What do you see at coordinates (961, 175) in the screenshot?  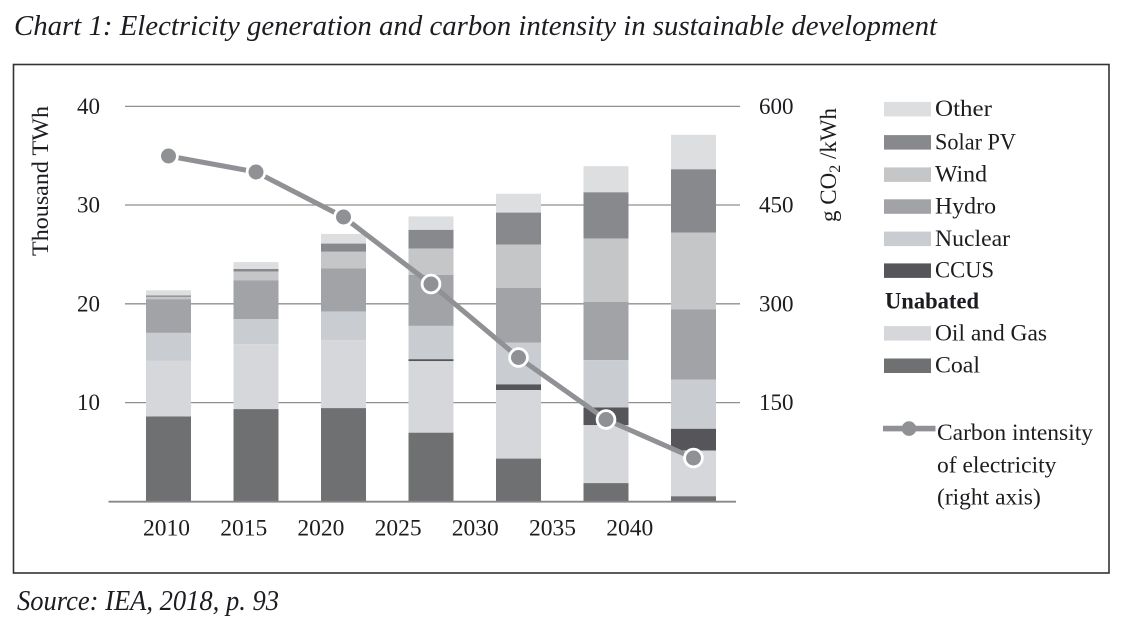 I see `svg-text: Wind` at bounding box center [961, 175].